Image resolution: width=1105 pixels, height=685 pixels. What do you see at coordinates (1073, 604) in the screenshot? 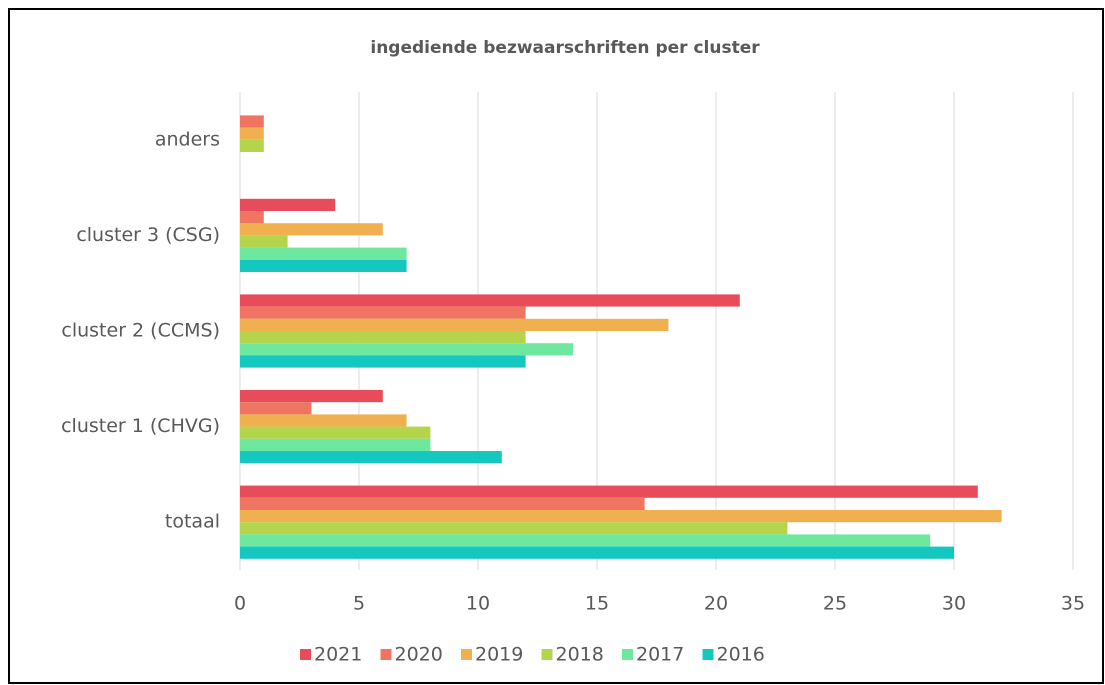
I see `x-tick-label: 35` at bounding box center [1073, 604].